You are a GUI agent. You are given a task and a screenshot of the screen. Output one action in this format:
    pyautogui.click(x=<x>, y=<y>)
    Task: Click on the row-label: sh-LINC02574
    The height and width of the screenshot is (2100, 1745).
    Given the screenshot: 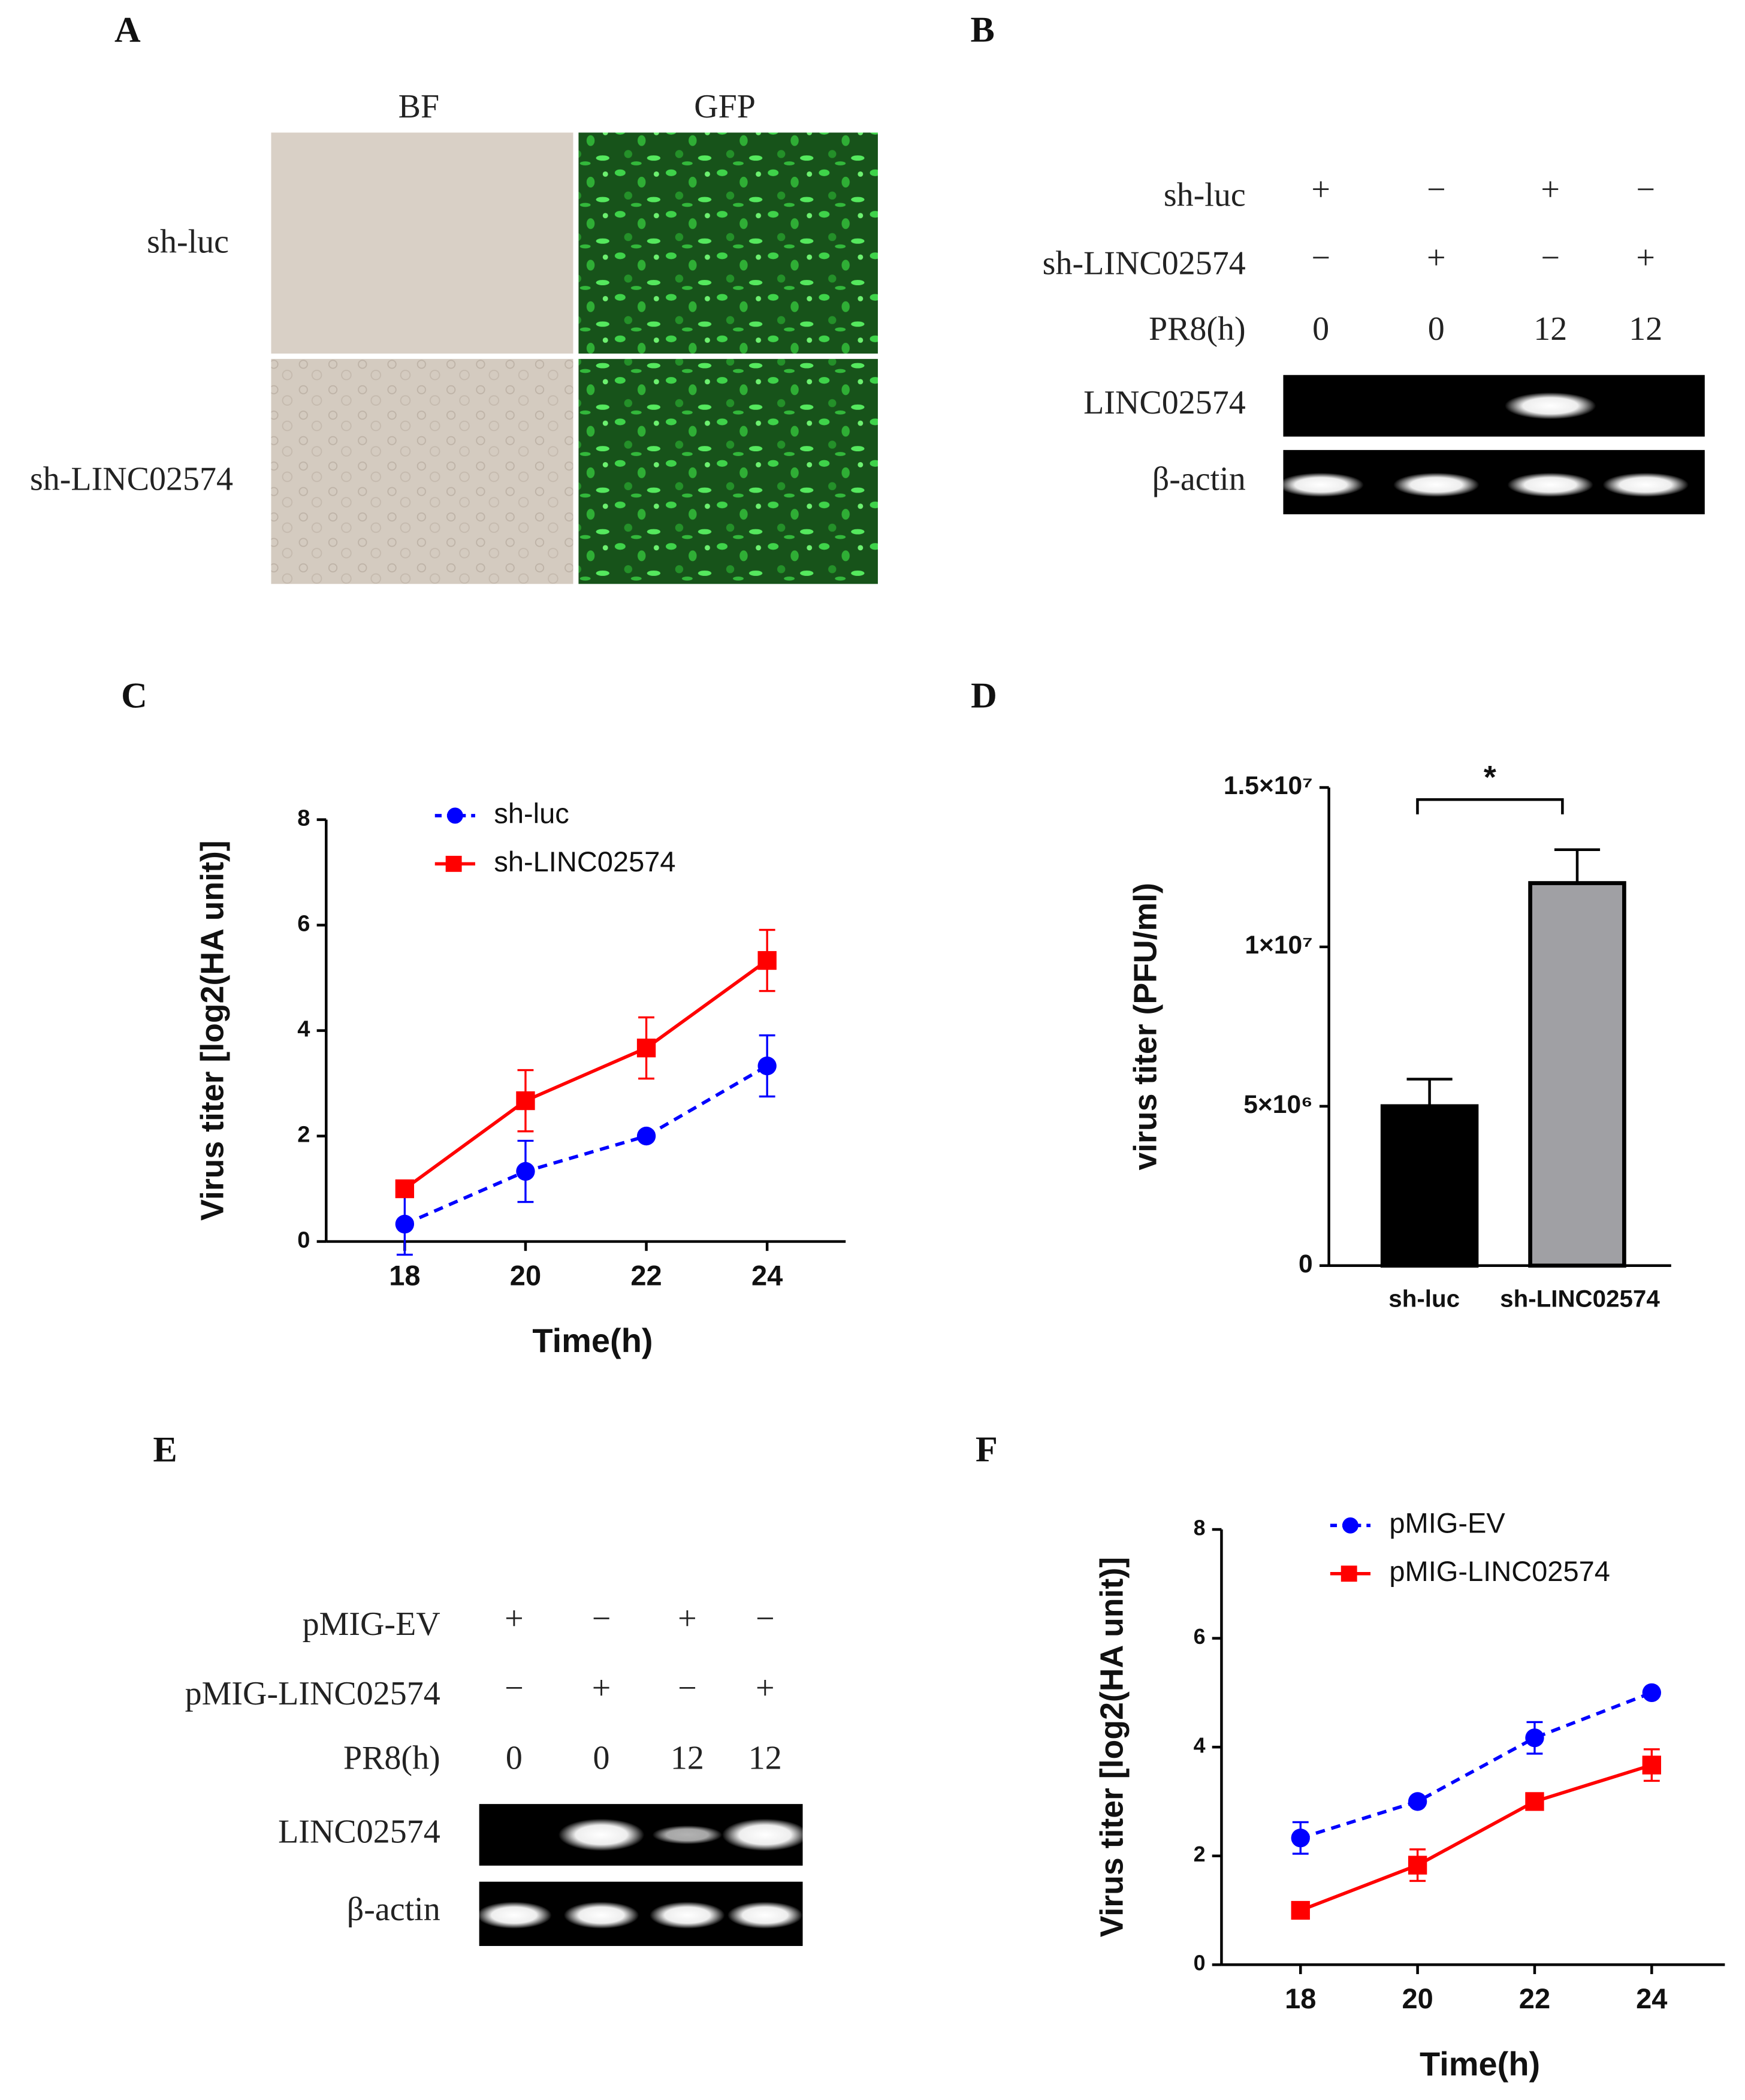 What is the action you would take?
    pyautogui.click(x=131, y=478)
    